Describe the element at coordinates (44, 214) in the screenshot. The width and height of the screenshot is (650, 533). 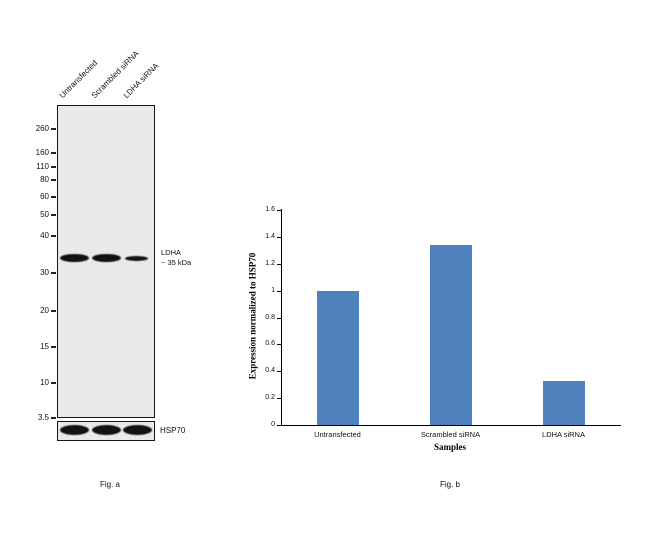
I see `mw-marker-label: 50` at that location.